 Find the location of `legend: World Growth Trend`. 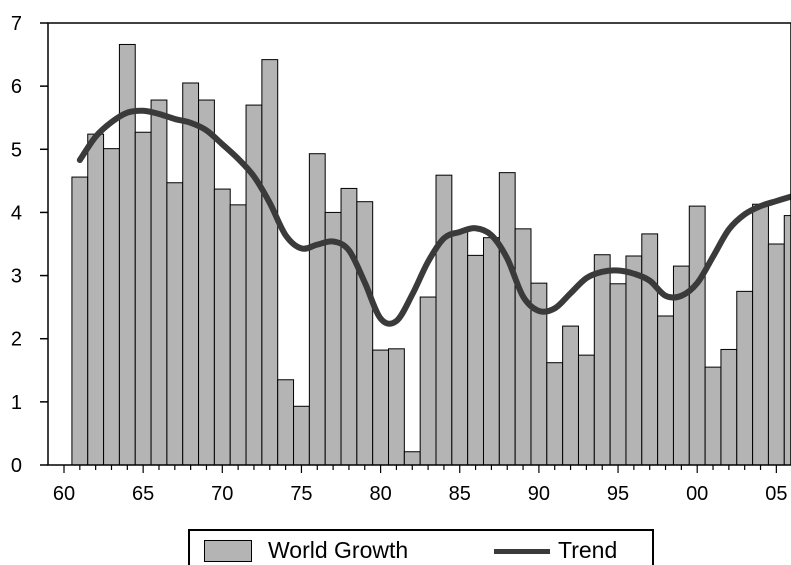

legend: World Growth Trend is located at coordinates (421, 547).